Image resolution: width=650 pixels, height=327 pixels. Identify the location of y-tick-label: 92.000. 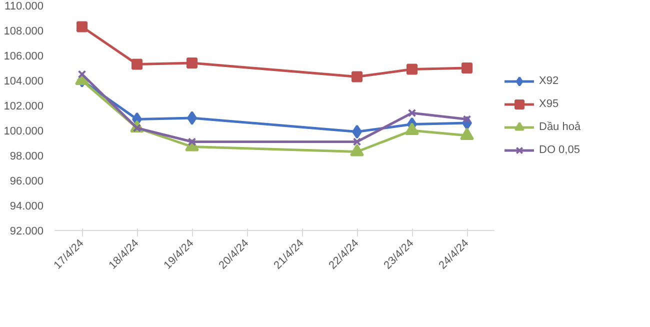
(27, 232).